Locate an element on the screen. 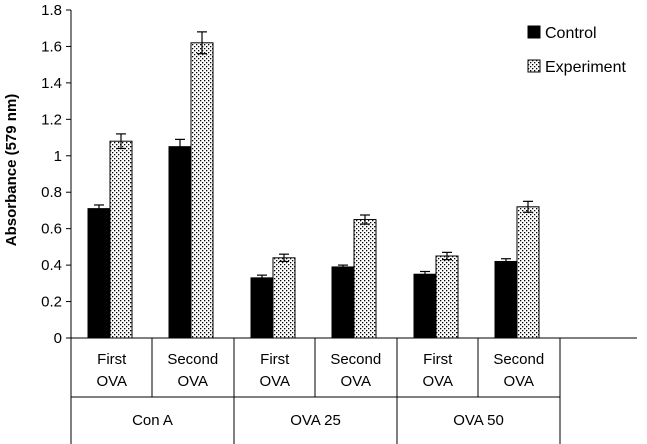 Image resolution: width=647 pixels, height=444 pixels. y-tick-label: 0.6 is located at coordinates (51, 229).